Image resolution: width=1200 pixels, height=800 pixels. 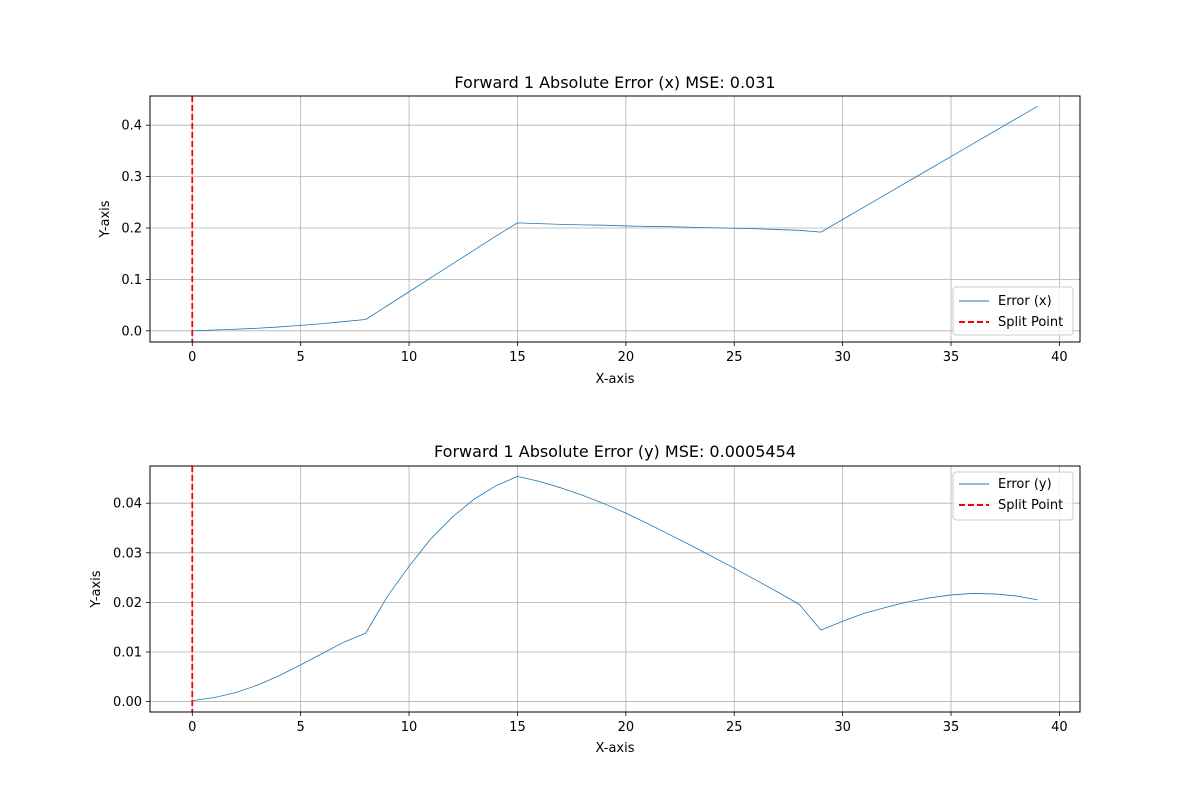 I want to click on y-tick-label: 0.2, so click(x=131, y=228).